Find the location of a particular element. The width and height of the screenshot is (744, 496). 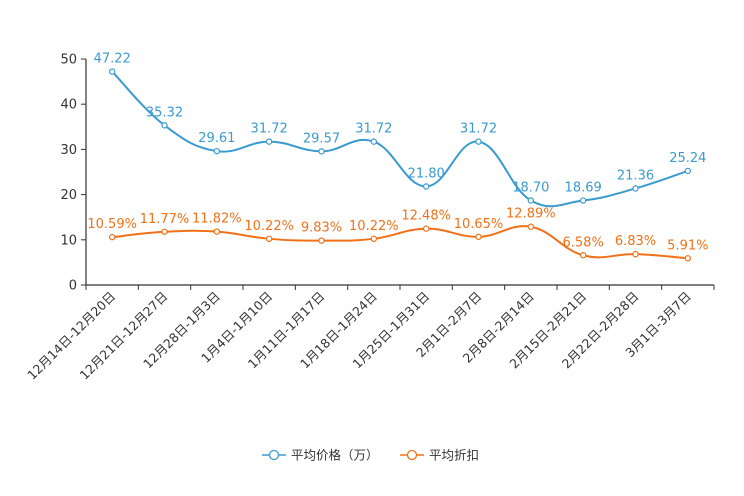

legend-item-2: 平均折扣 is located at coordinates (439, 455).